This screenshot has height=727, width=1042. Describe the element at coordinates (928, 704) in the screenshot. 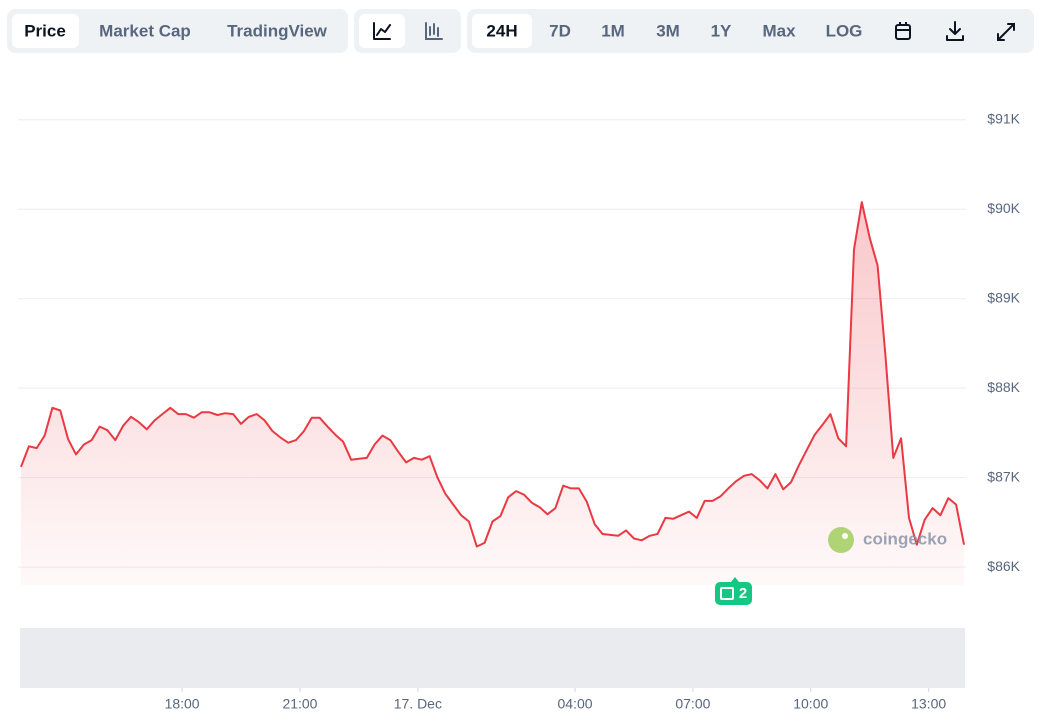

I see `x-tick-label: 13:00` at that location.